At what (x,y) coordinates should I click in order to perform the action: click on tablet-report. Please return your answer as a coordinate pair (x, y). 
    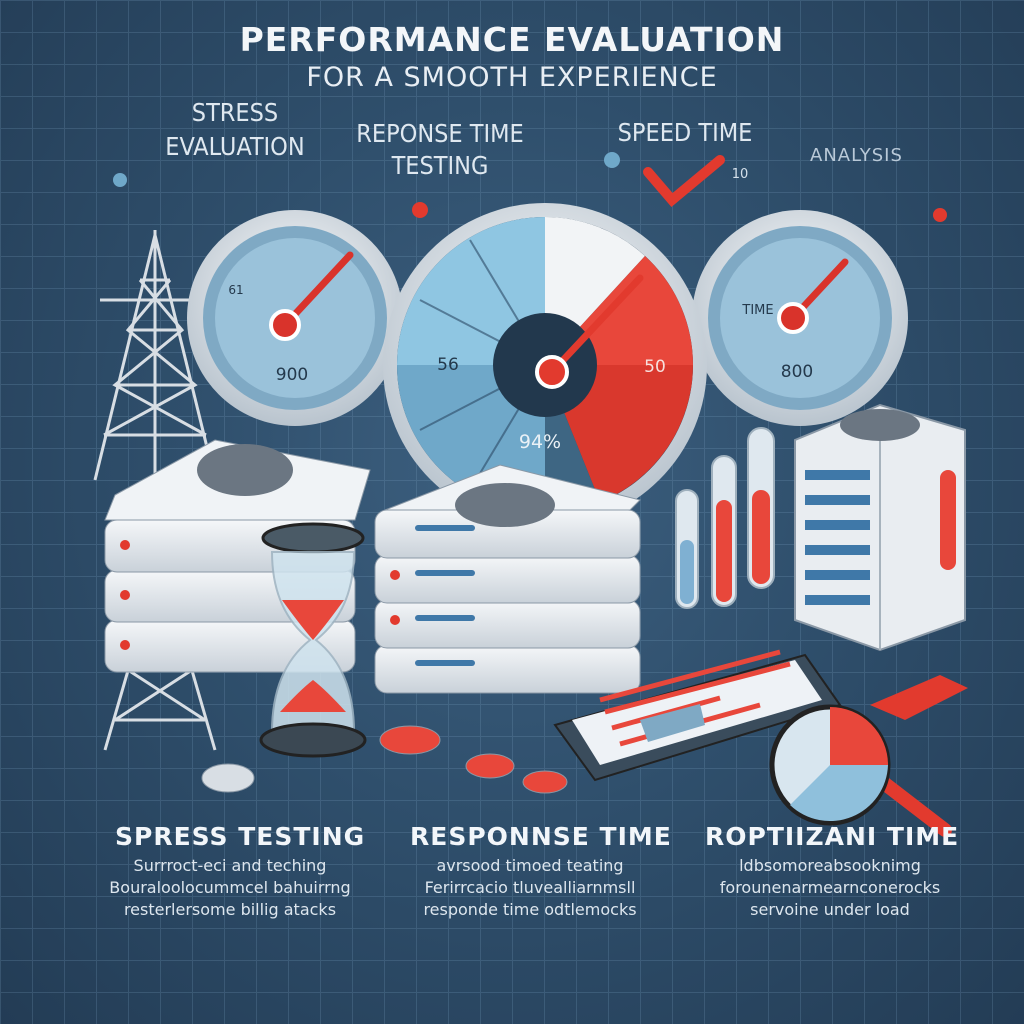
    Looking at the image, I should click on (697, 715).